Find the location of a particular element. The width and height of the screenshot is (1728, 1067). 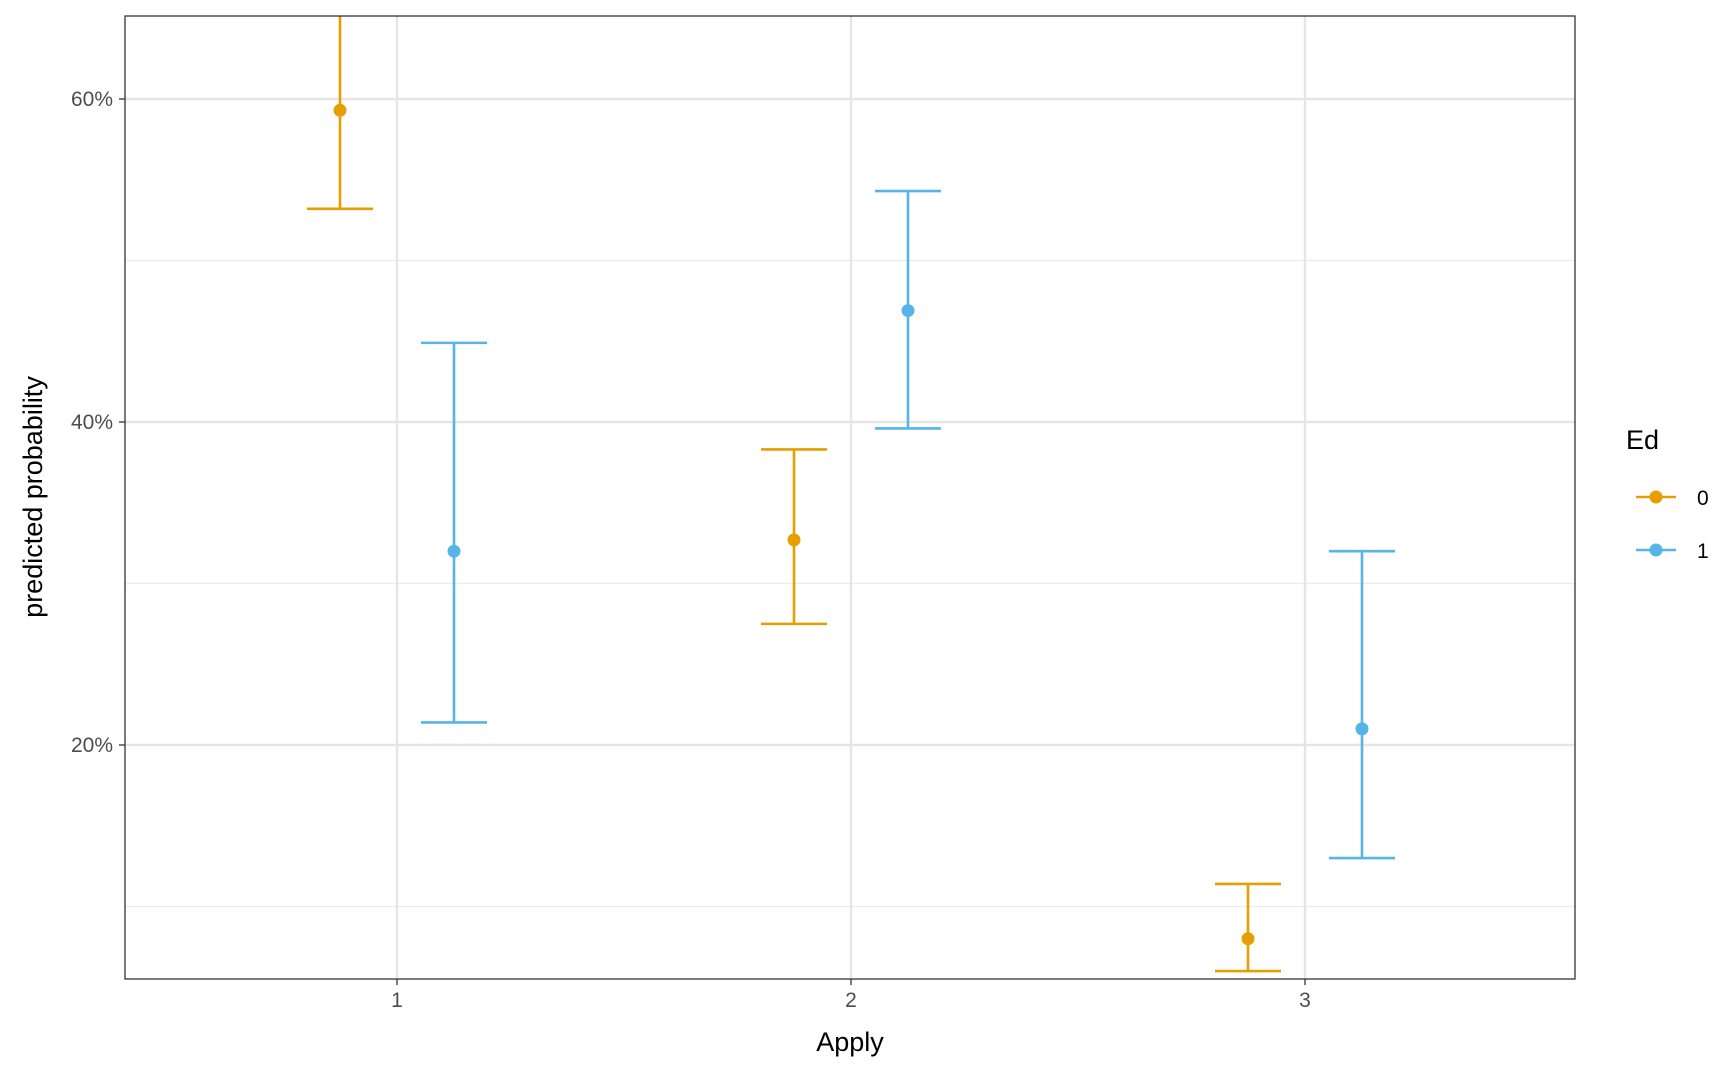

x-axis-title: Apply is located at coordinates (850, 1042).